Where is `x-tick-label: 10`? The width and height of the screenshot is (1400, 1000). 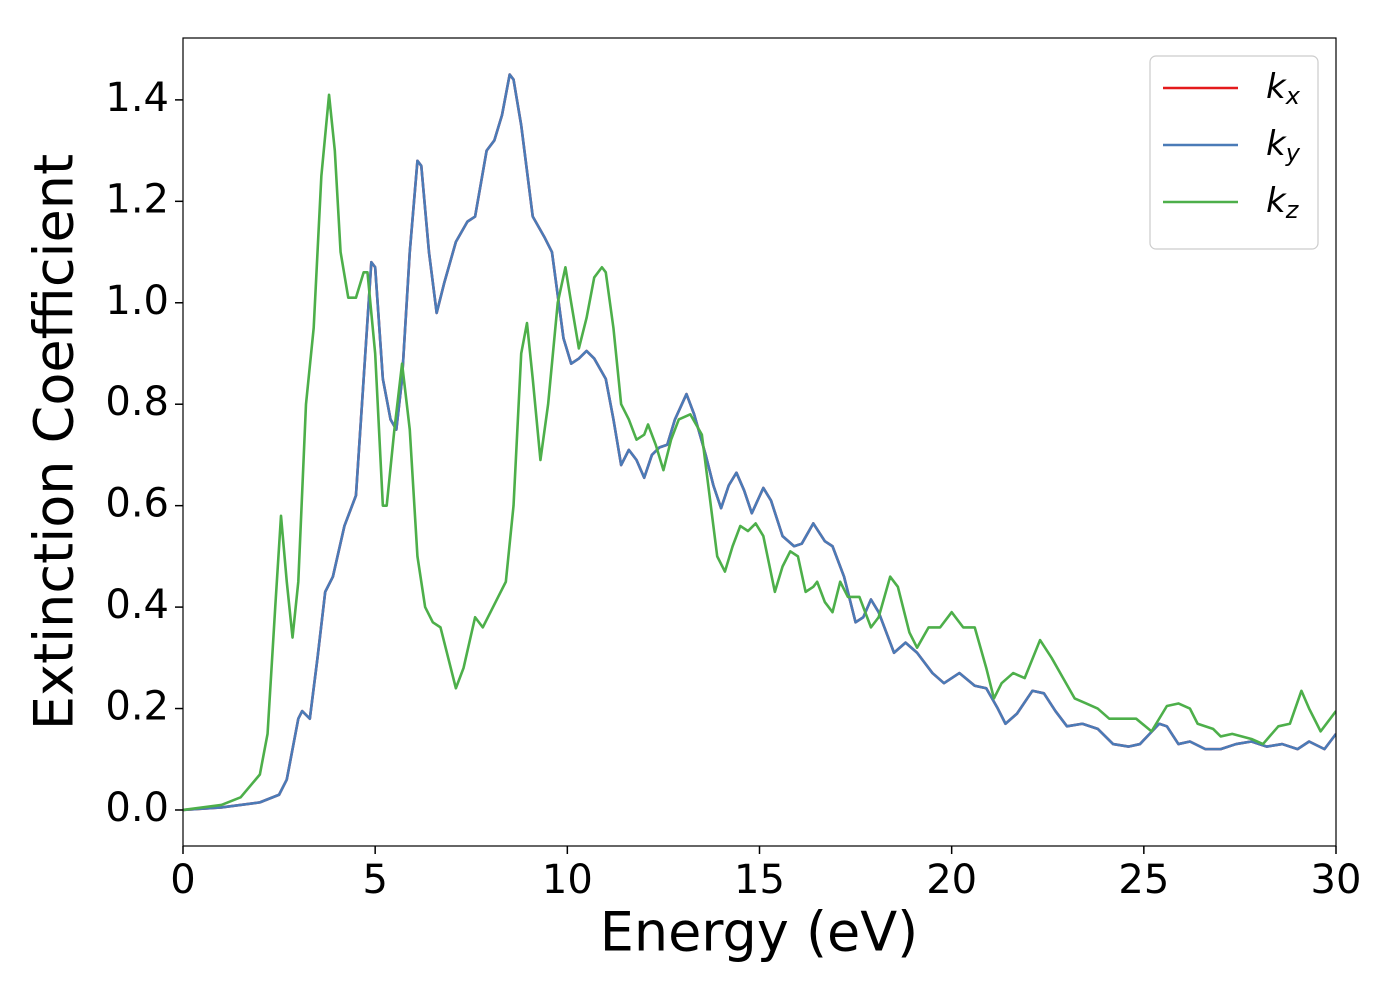
x-tick-label: 10 is located at coordinates (567, 880).